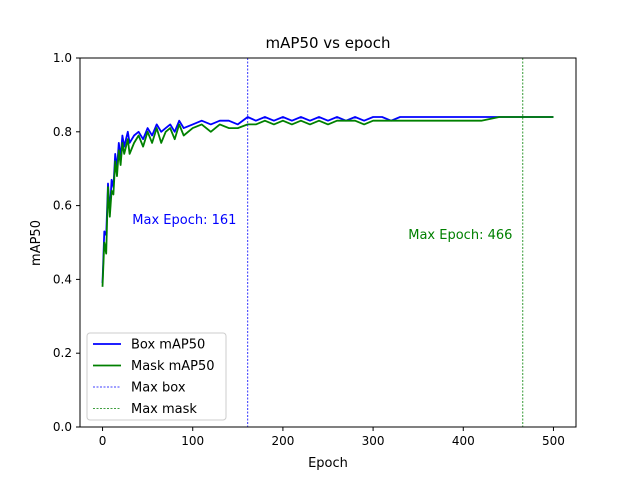 This screenshot has width=640, height=480. I want to click on y-tick-label: 0.6, so click(62, 206).